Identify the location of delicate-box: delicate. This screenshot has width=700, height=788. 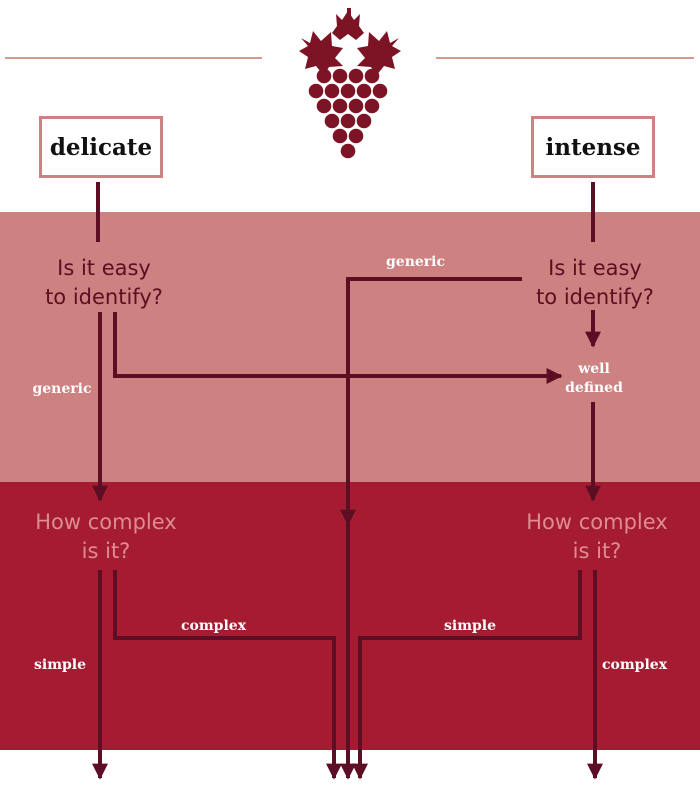
(101, 147).